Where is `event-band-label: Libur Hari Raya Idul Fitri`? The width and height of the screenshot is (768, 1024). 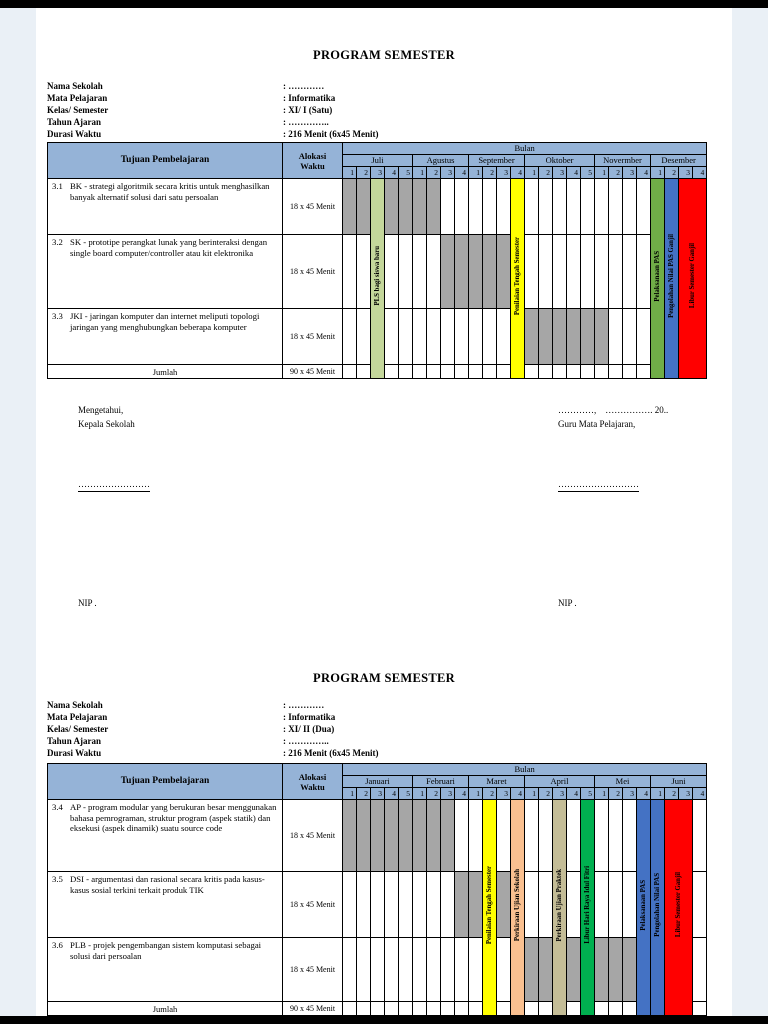 event-band-label: Libur Hari Raya Idul Fitri is located at coordinates (587, 905).